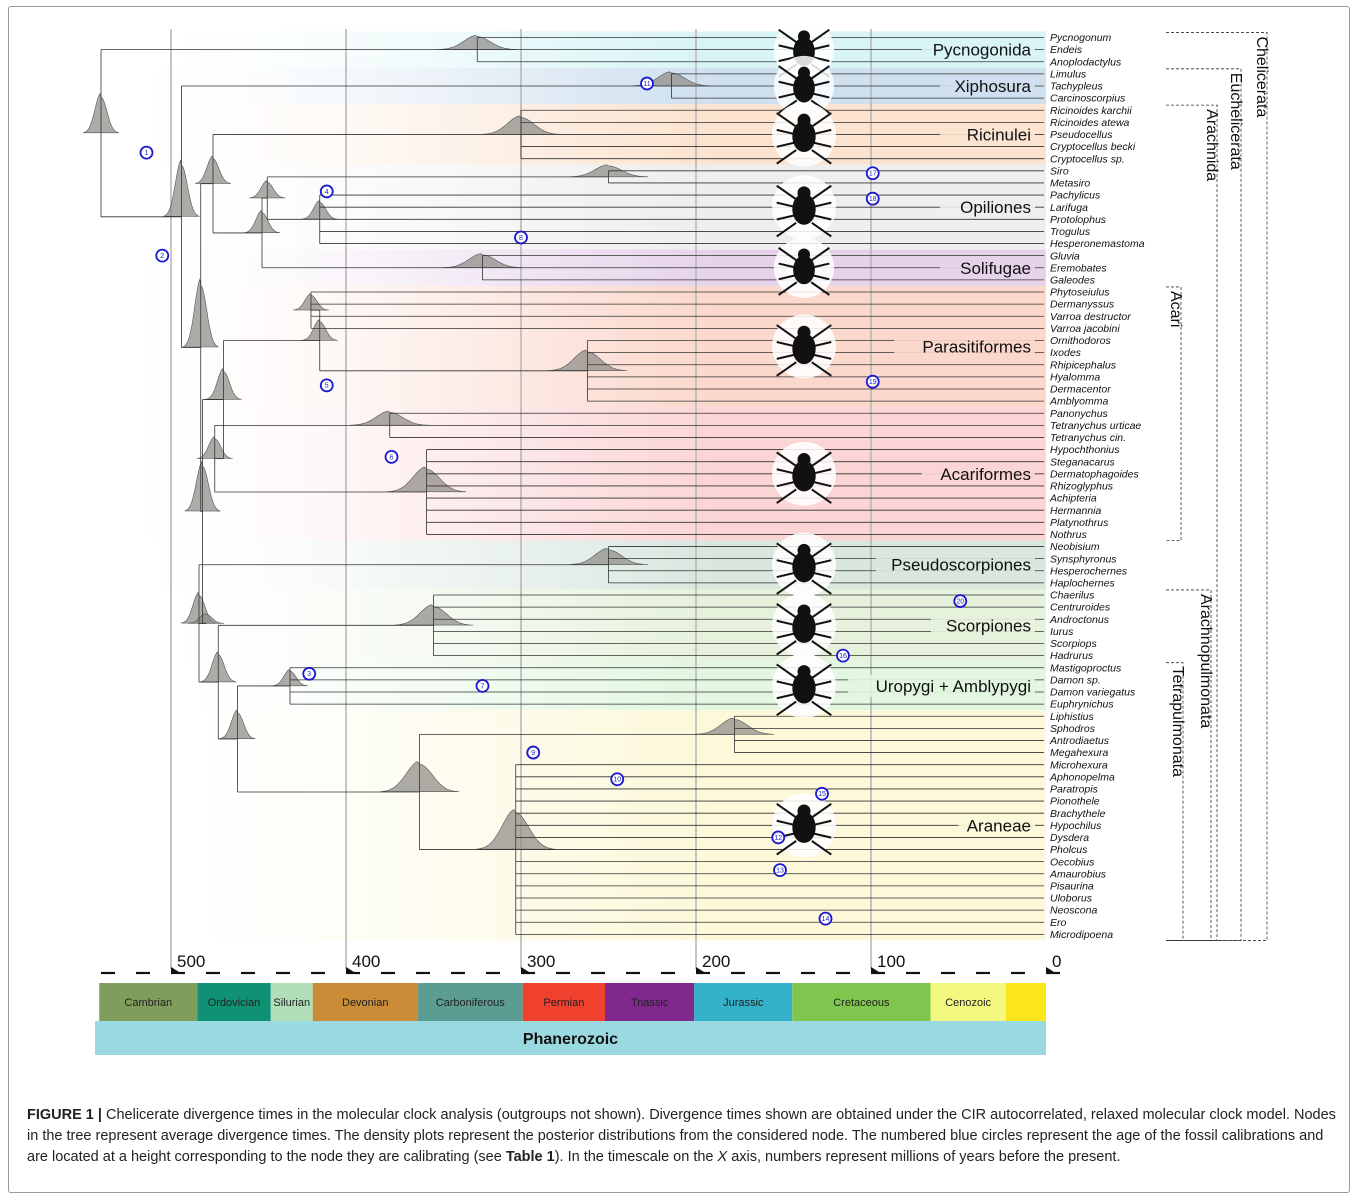  I want to click on clade-label: Parasitiformes, so click(976, 347).